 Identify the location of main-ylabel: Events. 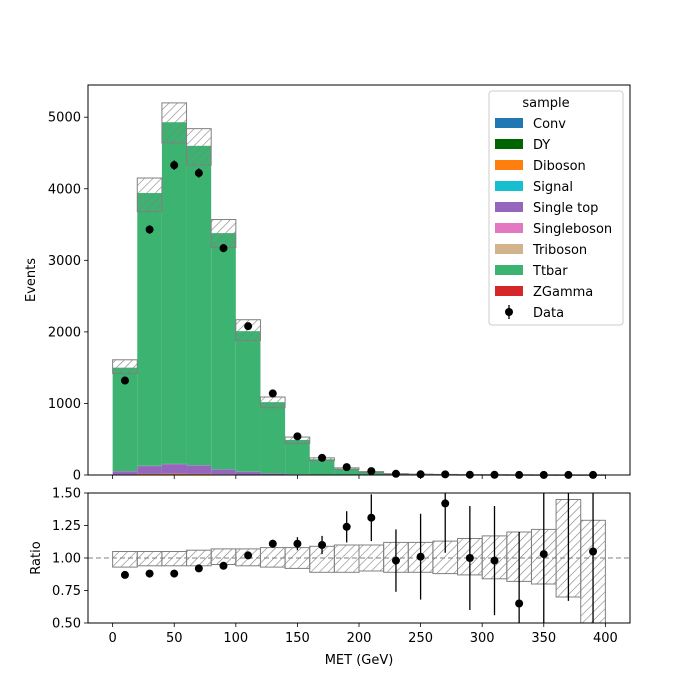
(31, 280).